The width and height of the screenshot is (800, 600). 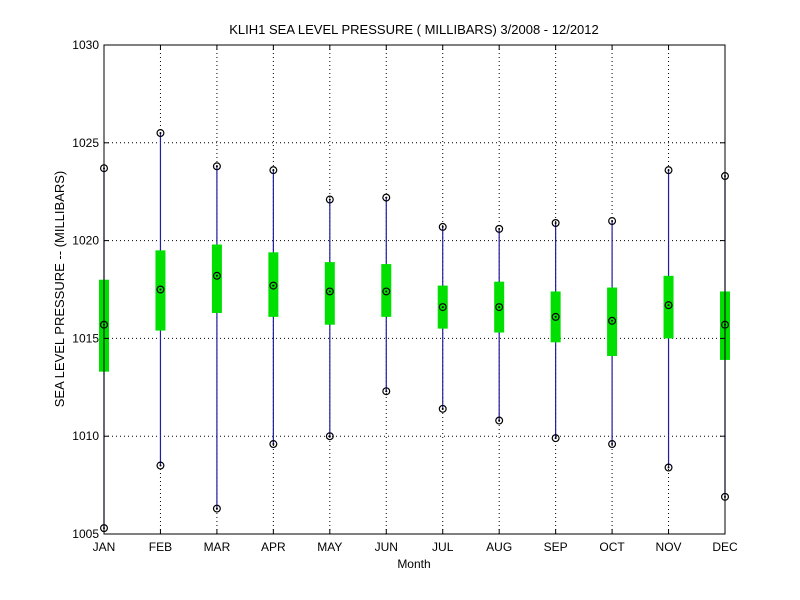 I want to click on x-tick-label: JAN, so click(x=104, y=547).